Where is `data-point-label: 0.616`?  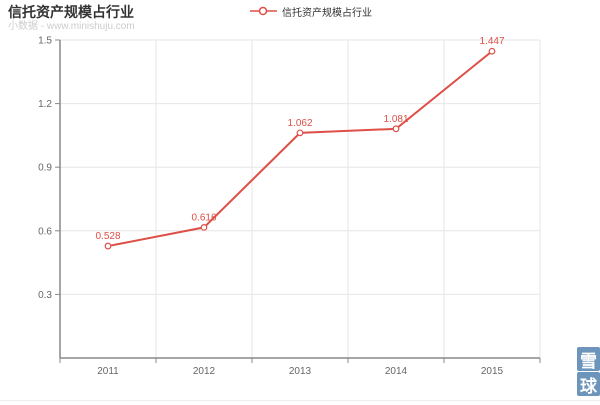
data-point-label: 0.616 is located at coordinates (203, 217).